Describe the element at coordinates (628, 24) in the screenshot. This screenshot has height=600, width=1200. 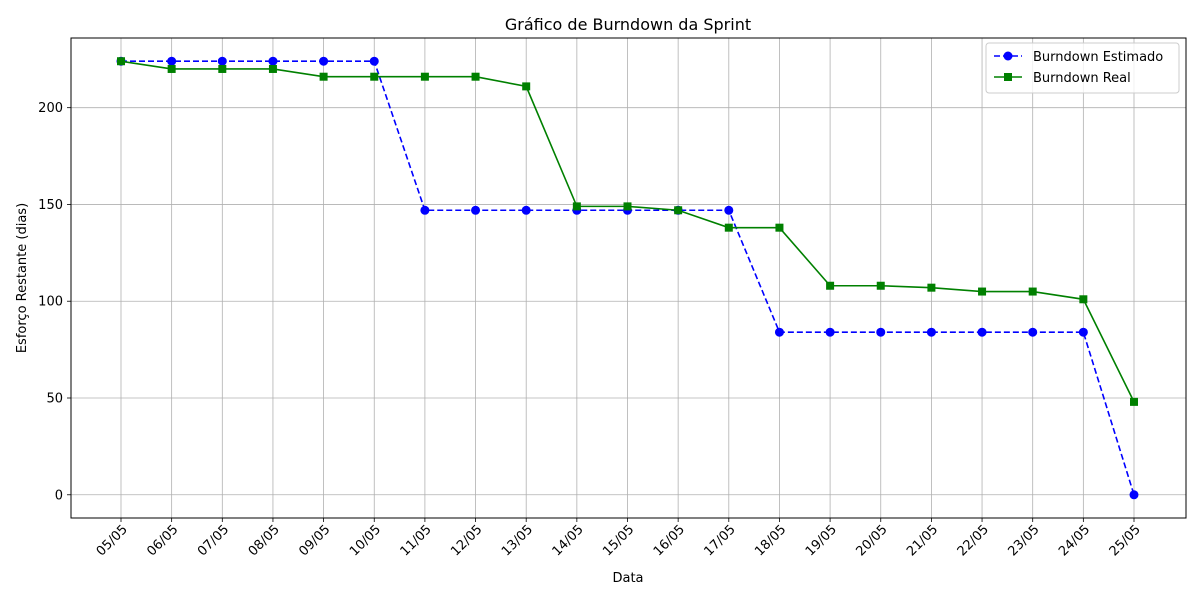
I see `chart-title: Gráfico de Burndown da Sprint` at that location.